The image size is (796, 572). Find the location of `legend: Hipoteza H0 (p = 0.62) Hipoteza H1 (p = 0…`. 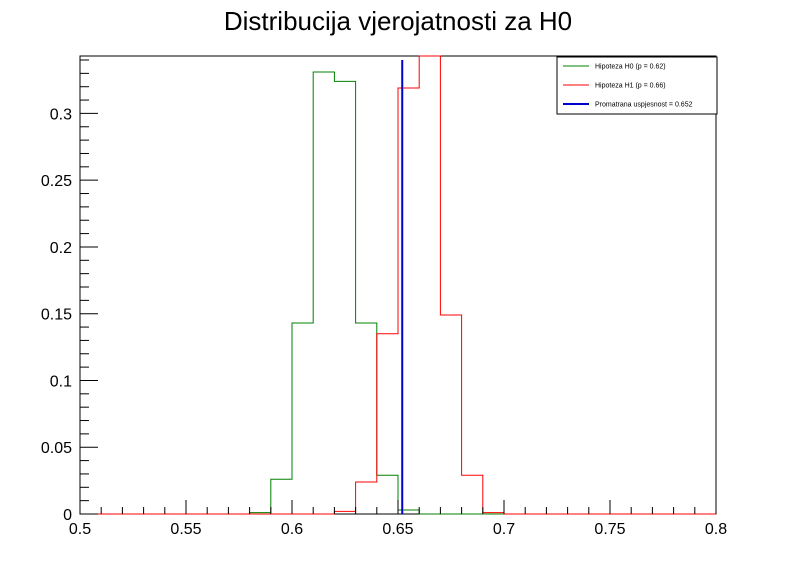

legend: Hipoteza H0 (p = 0.62) Hipoteza H1 (p = 0… is located at coordinates (637, 85).